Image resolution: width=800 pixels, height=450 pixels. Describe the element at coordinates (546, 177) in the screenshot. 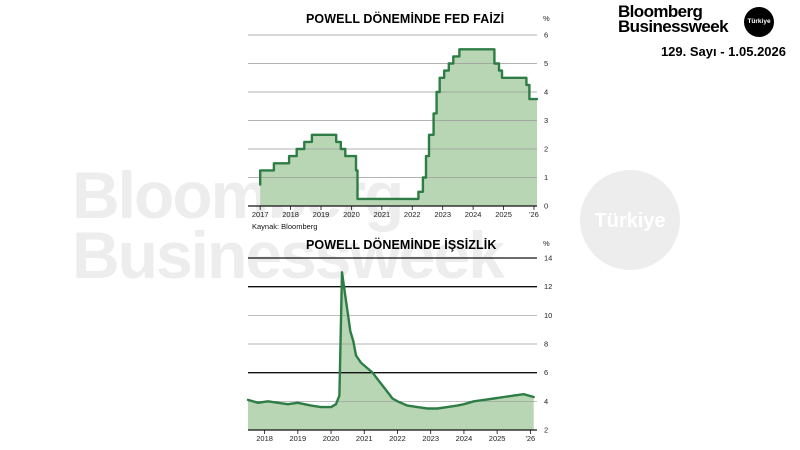

I see `y-tick-label: 1` at that location.